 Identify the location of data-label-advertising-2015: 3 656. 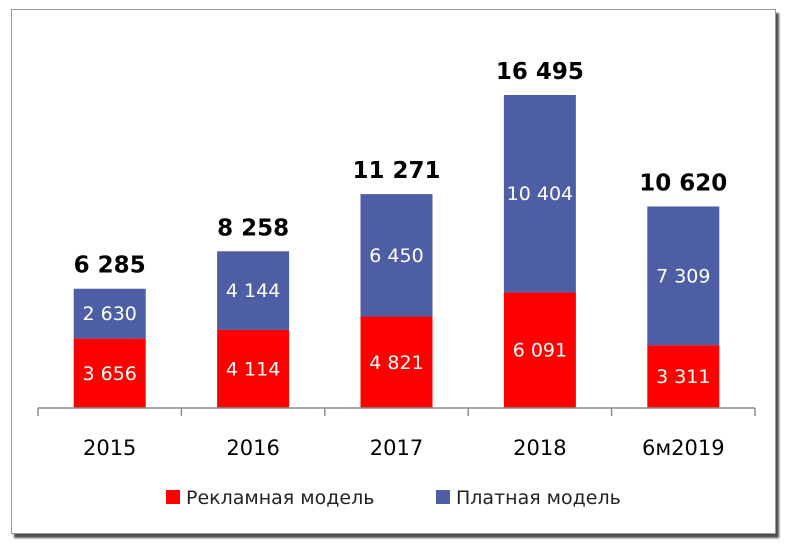
(109, 374).